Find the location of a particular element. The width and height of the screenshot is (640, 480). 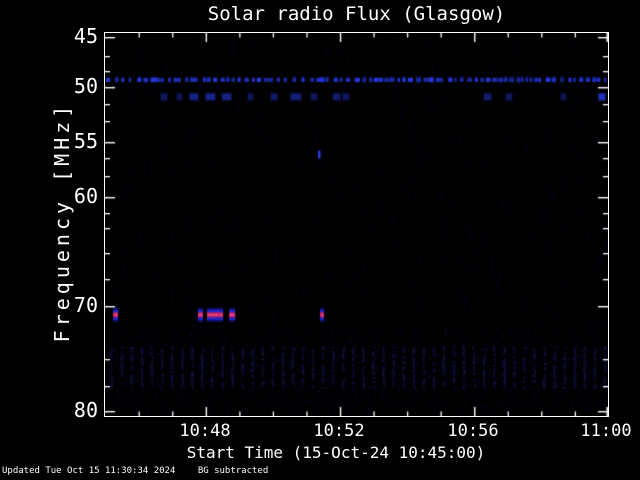

x-tick-label-1048: 10:48 is located at coordinates (205, 431).